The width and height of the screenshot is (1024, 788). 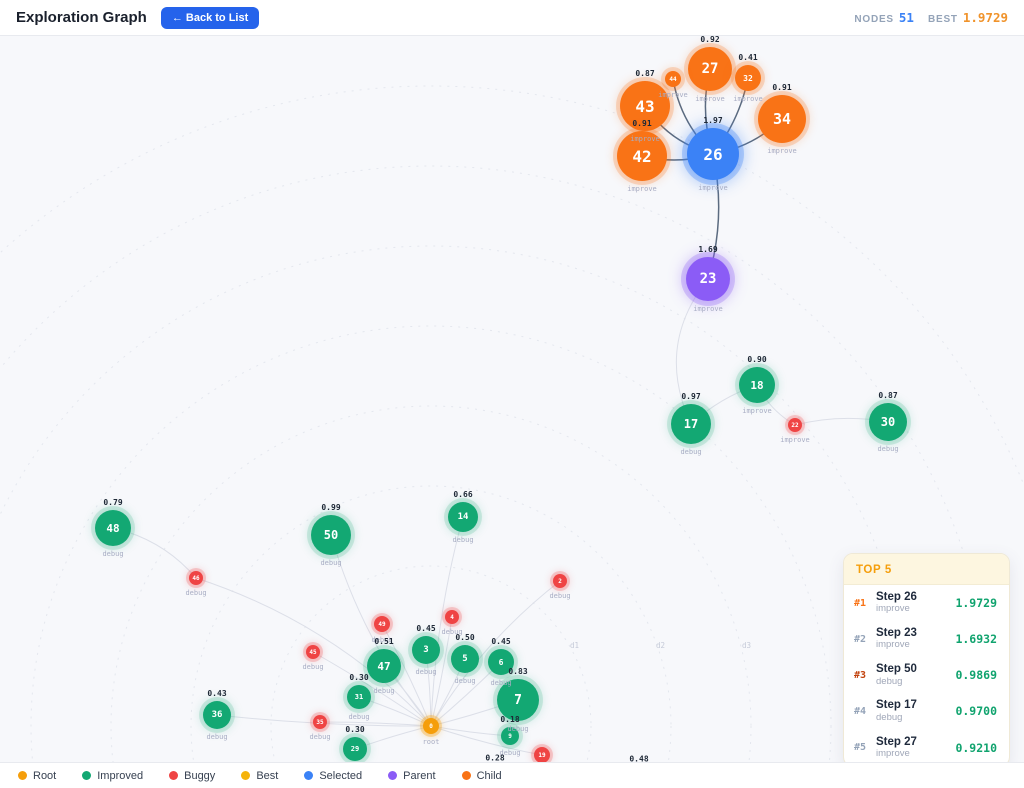 I want to click on top5-rank: #1, so click(x=860, y=603).